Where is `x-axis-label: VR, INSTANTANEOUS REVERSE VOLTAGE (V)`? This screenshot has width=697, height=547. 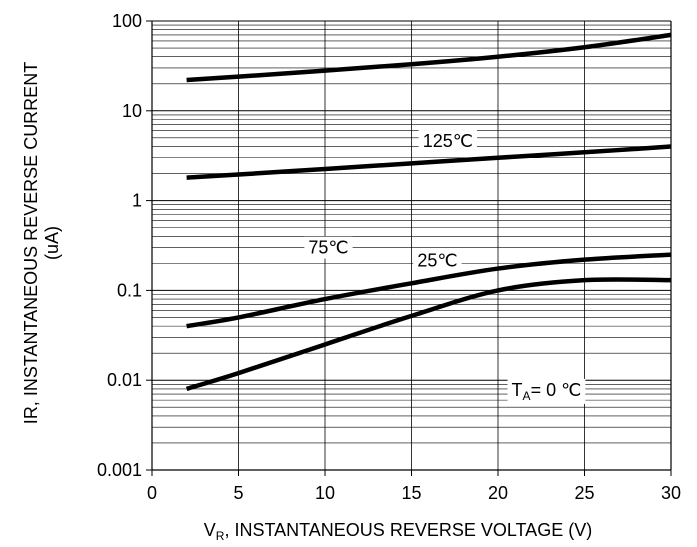 x-axis-label: VR, INSTANTANEOUS REVERSE VOLTAGE (V) is located at coordinates (398, 531).